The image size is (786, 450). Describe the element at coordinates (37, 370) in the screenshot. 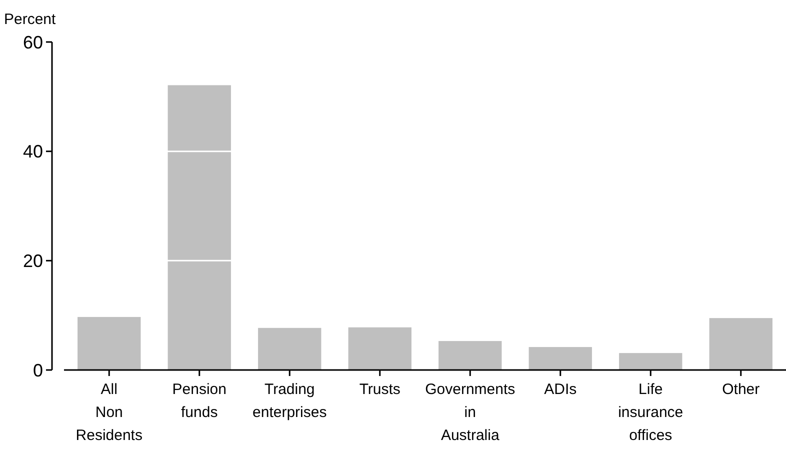

I see `y-tick-label: 0` at that location.